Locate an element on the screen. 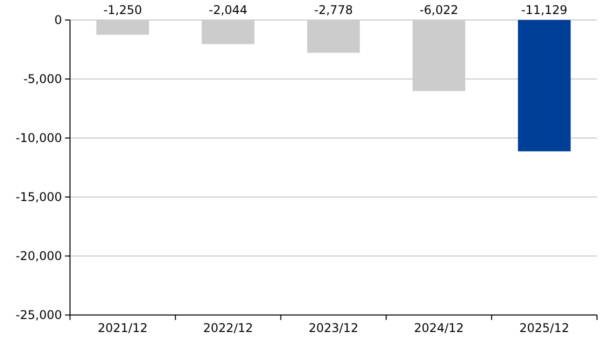  y-tick-label: -25,000 is located at coordinates (39, 315).